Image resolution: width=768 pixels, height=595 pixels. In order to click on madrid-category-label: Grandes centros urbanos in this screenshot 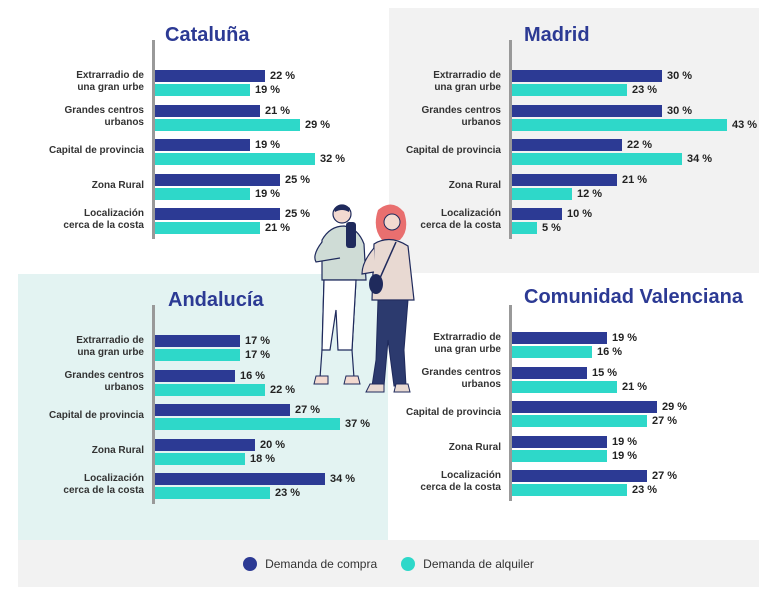, I will do `click(461, 116)`.